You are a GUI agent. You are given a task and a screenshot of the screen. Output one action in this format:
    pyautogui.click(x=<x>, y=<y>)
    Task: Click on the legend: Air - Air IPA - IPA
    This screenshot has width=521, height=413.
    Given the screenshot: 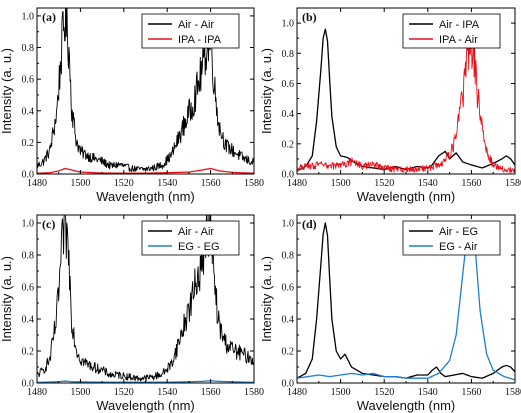 What is the action you would take?
    pyautogui.click(x=190, y=31)
    